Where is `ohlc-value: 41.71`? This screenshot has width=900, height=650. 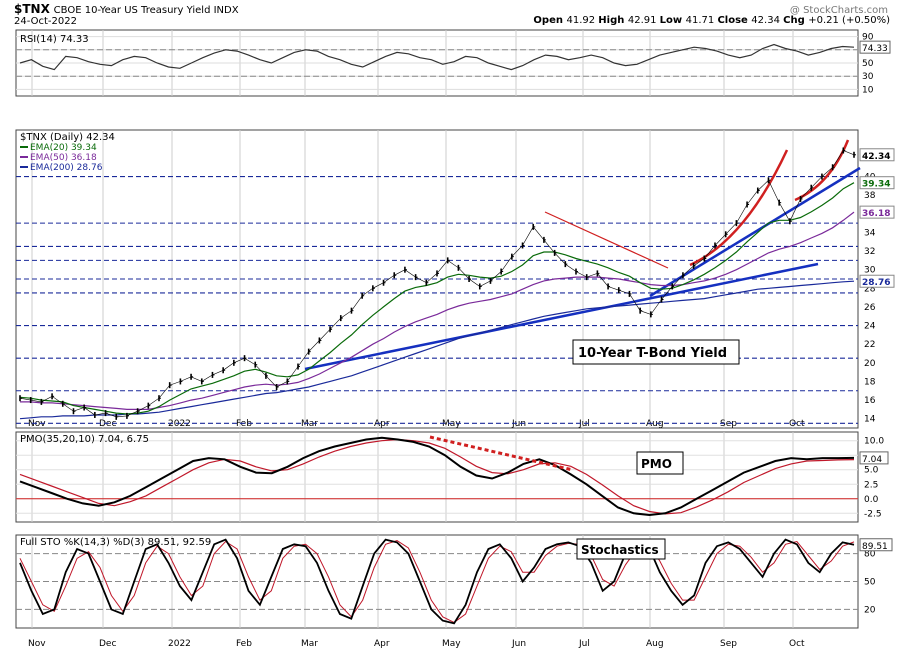
ohlc-value: 41.71 is located at coordinates (701, 20).